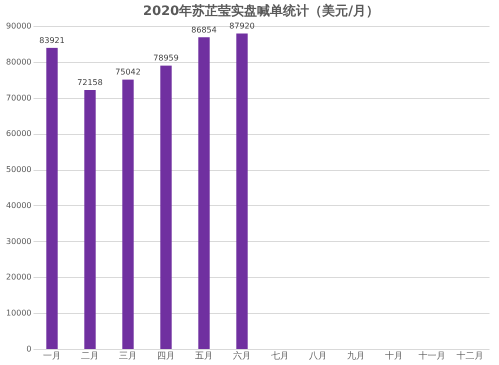  What do you see at coordinates (432, 356) in the screenshot?
I see `x-tick-label: 十一月` at bounding box center [432, 356].